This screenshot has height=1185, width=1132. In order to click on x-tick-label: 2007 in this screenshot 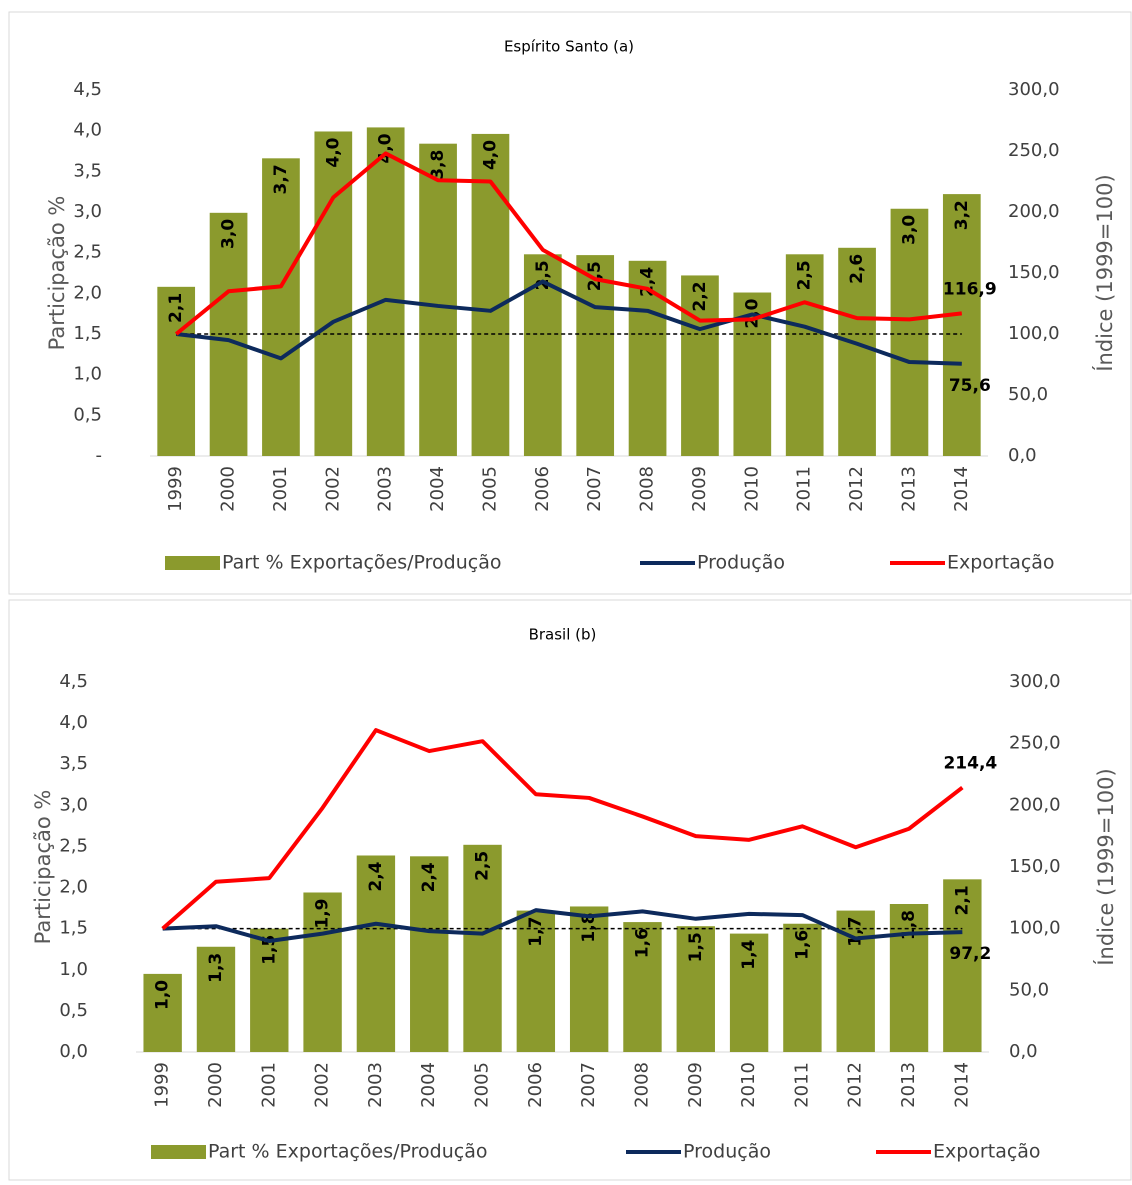, I will do `click(588, 1085)`.